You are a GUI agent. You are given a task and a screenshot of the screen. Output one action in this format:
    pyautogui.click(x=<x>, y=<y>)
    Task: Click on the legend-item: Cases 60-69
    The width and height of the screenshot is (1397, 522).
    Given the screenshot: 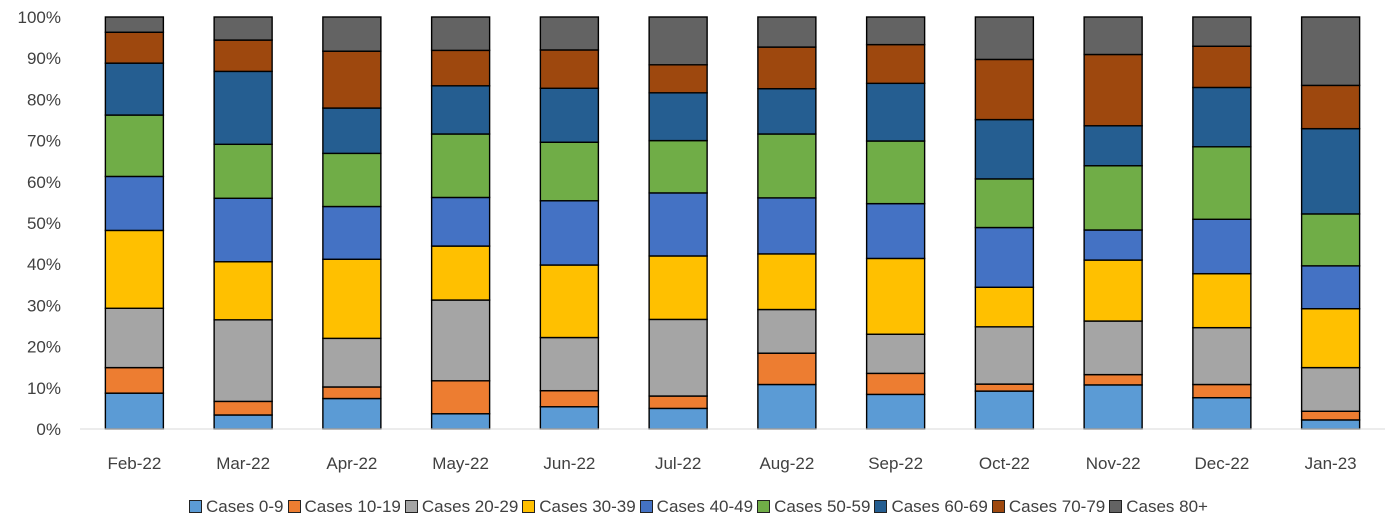 What is the action you would take?
    pyautogui.click(x=931, y=507)
    